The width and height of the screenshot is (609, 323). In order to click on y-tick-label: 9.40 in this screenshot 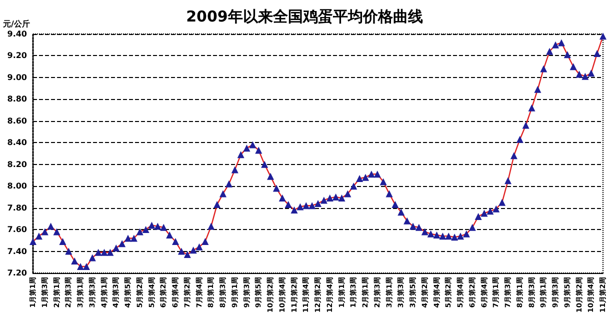, I will do `click(17, 34)`.